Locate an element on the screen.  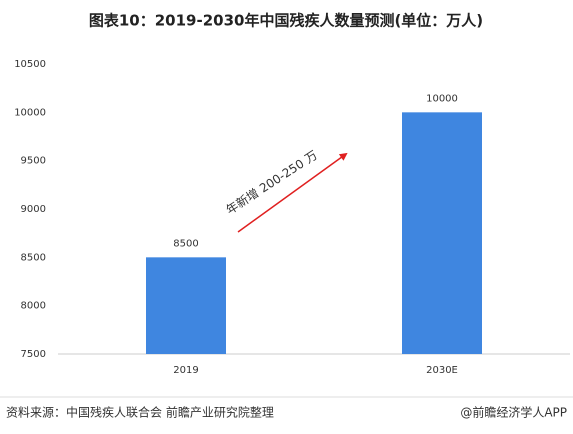
data-label: 10000 is located at coordinates (442, 98).